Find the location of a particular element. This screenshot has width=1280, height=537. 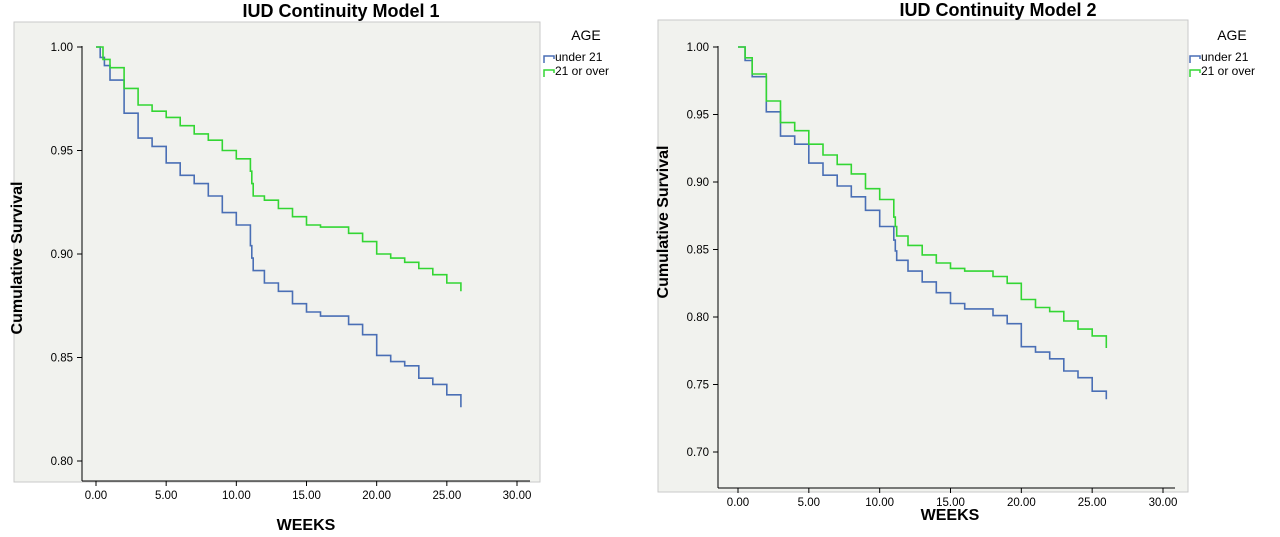

chart-title: IUD Continuity Model 1 is located at coordinates (341, 11).